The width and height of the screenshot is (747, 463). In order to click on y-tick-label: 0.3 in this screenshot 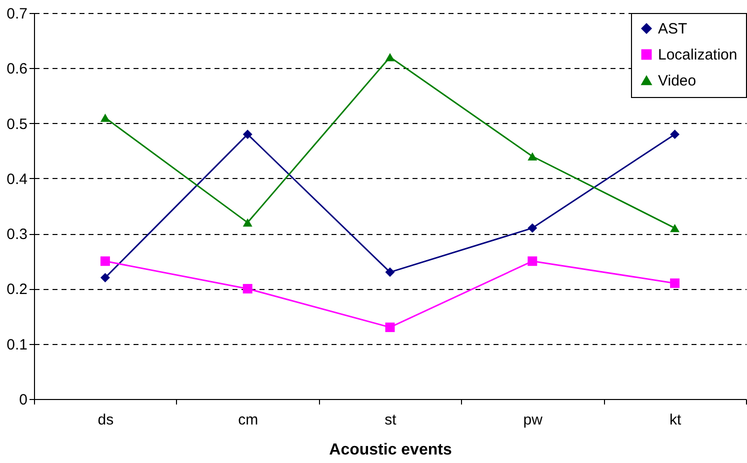, I will do `click(17, 235)`.